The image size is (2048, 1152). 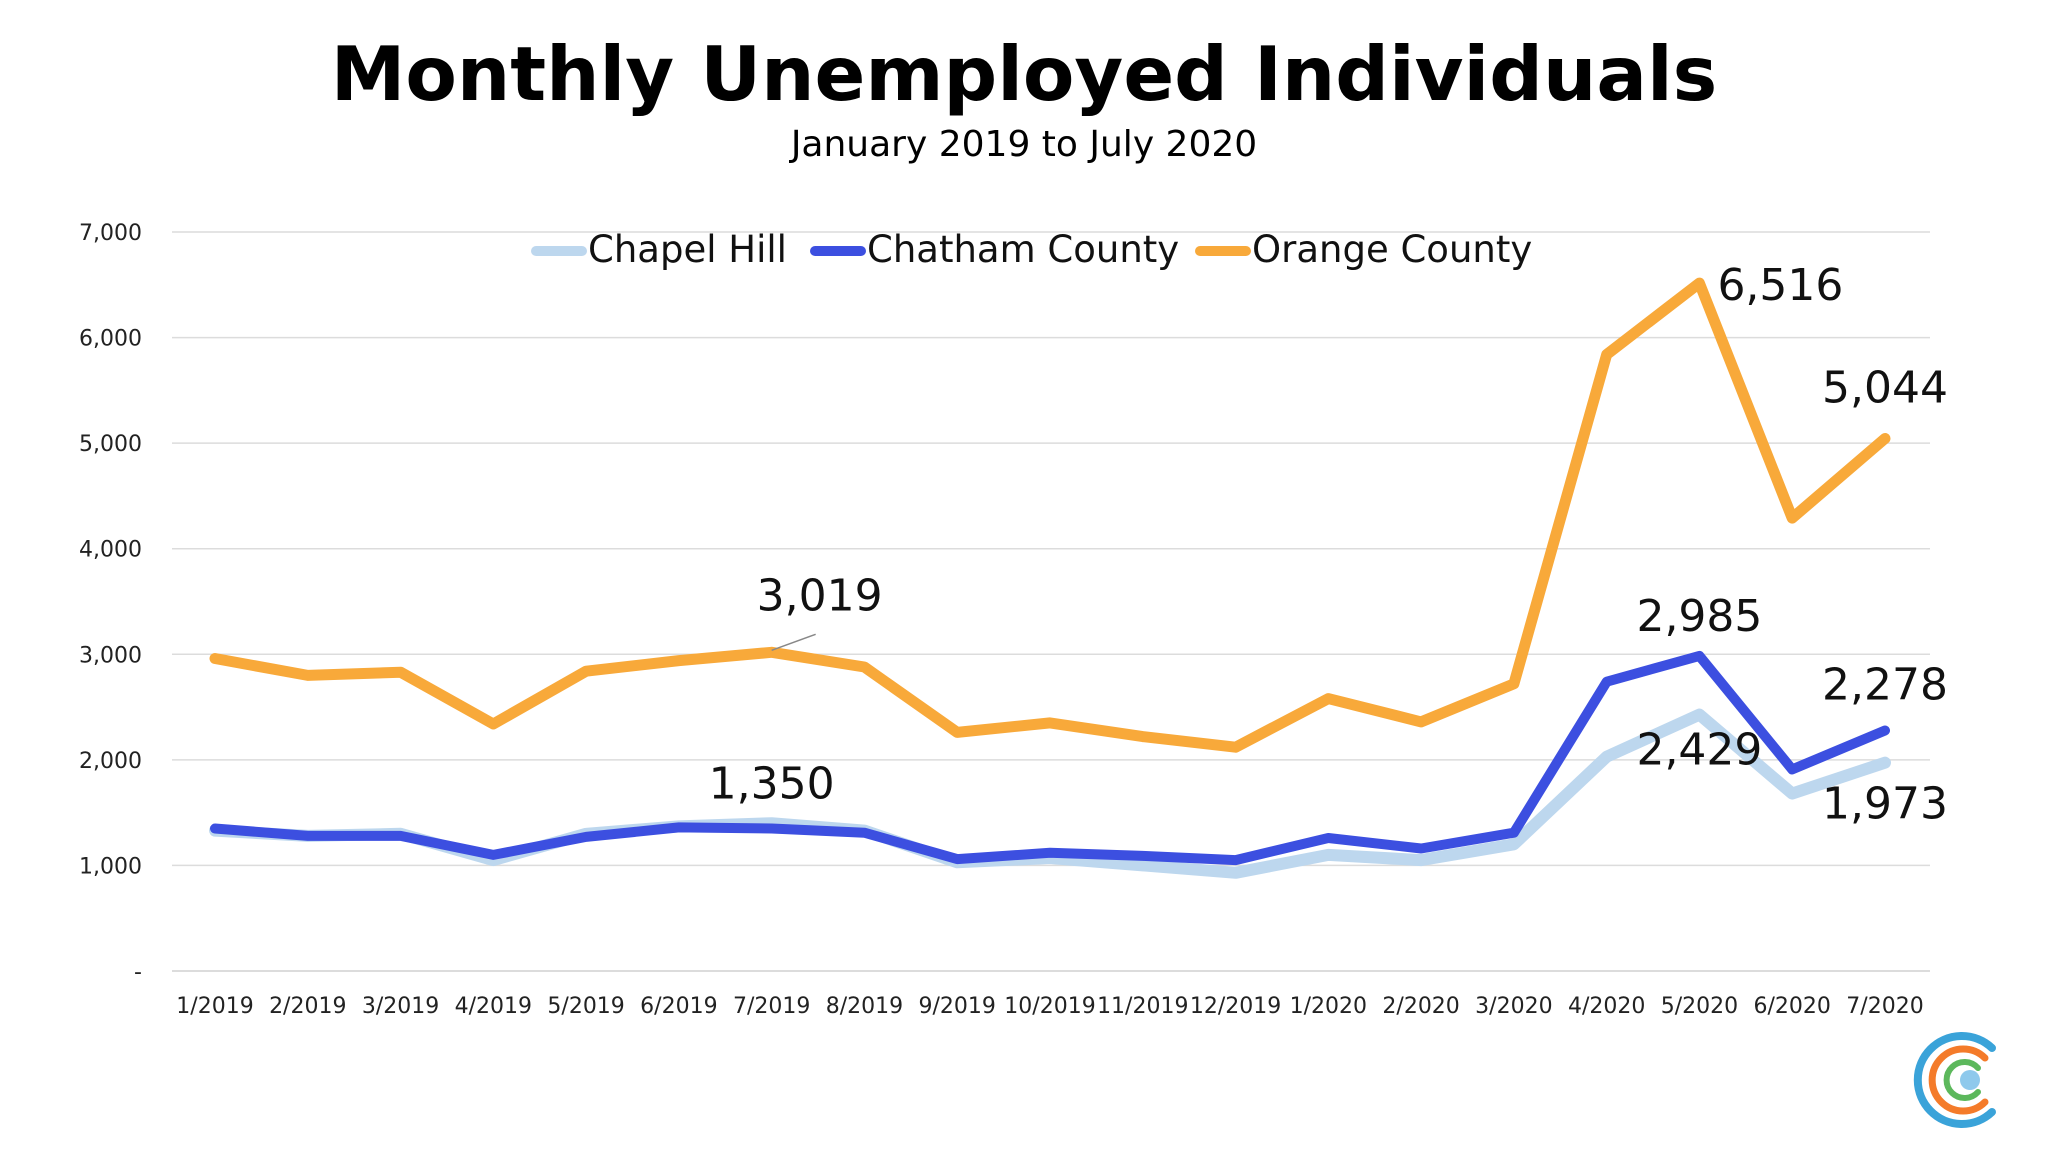 I want to click on logo-ring-inner, so click(x=1962, y=1080).